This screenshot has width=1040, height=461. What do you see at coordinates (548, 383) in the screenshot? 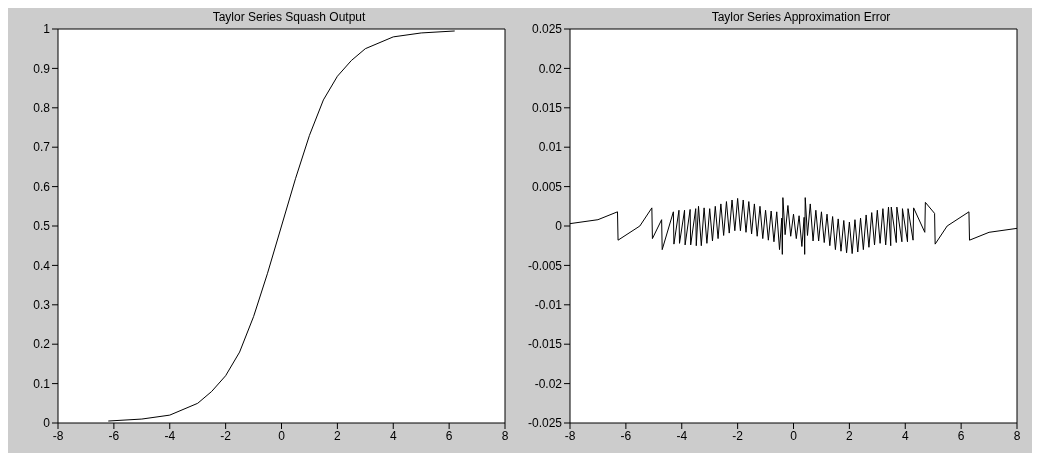
I see `y-tick-label: -0.02` at bounding box center [548, 383].